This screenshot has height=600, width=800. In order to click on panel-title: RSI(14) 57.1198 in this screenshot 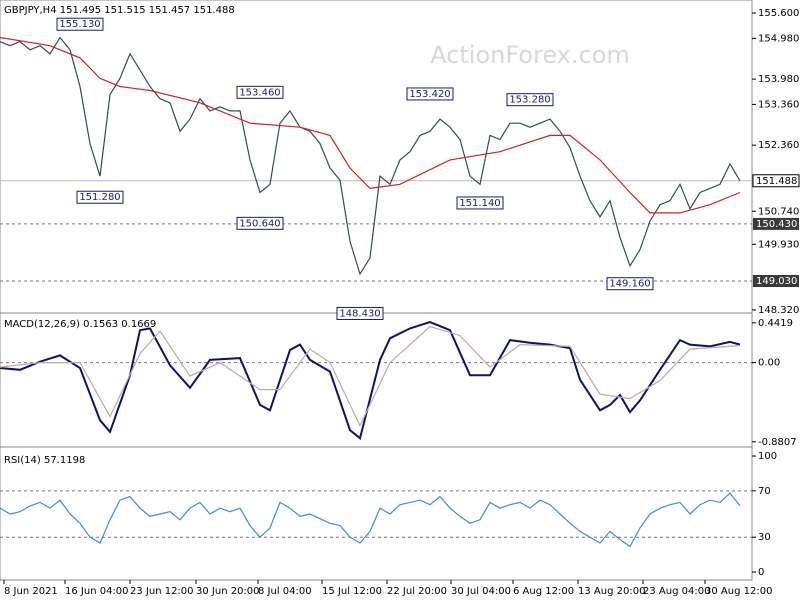, I will do `click(44, 460)`.